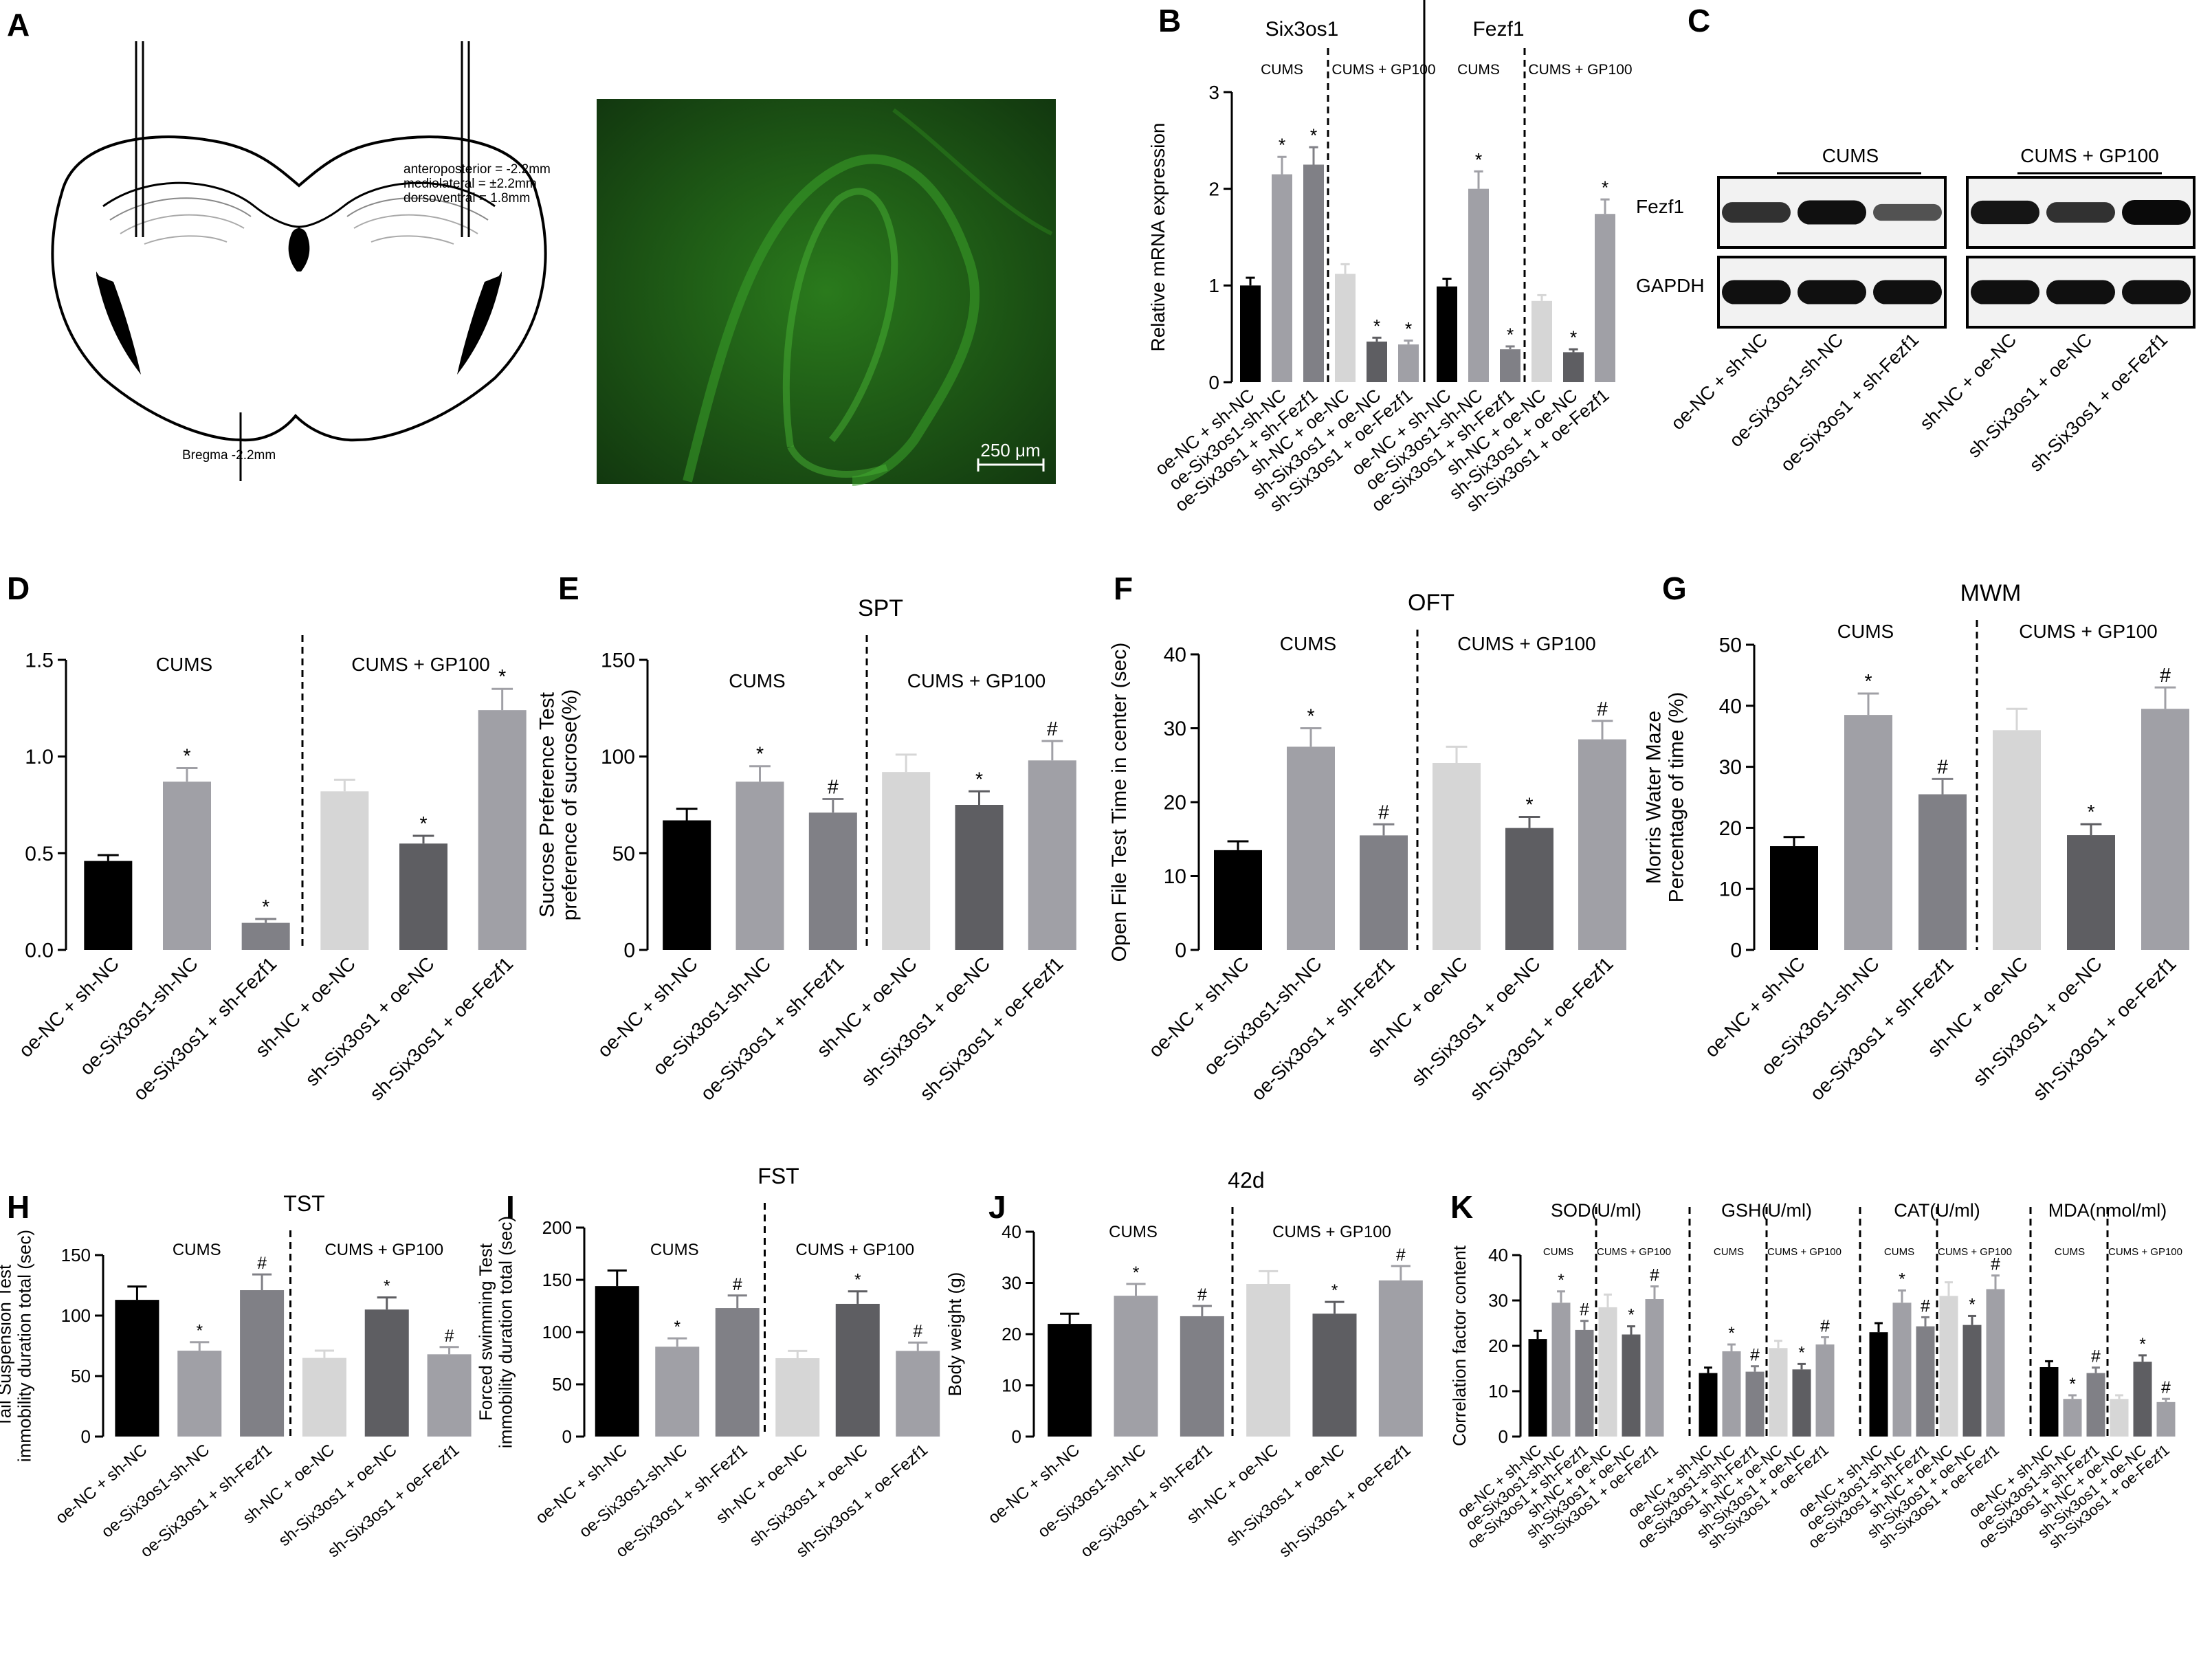 The height and width of the screenshot is (1673, 2212). I want to click on coord-mediolateral: mediolateral = ±2.2mm, so click(470, 184).